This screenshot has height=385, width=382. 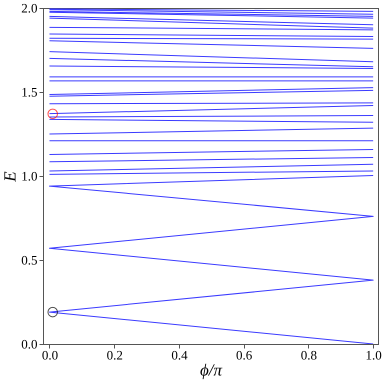 I want to click on y-tick-label: 2.0, so click(x=29, y=8).